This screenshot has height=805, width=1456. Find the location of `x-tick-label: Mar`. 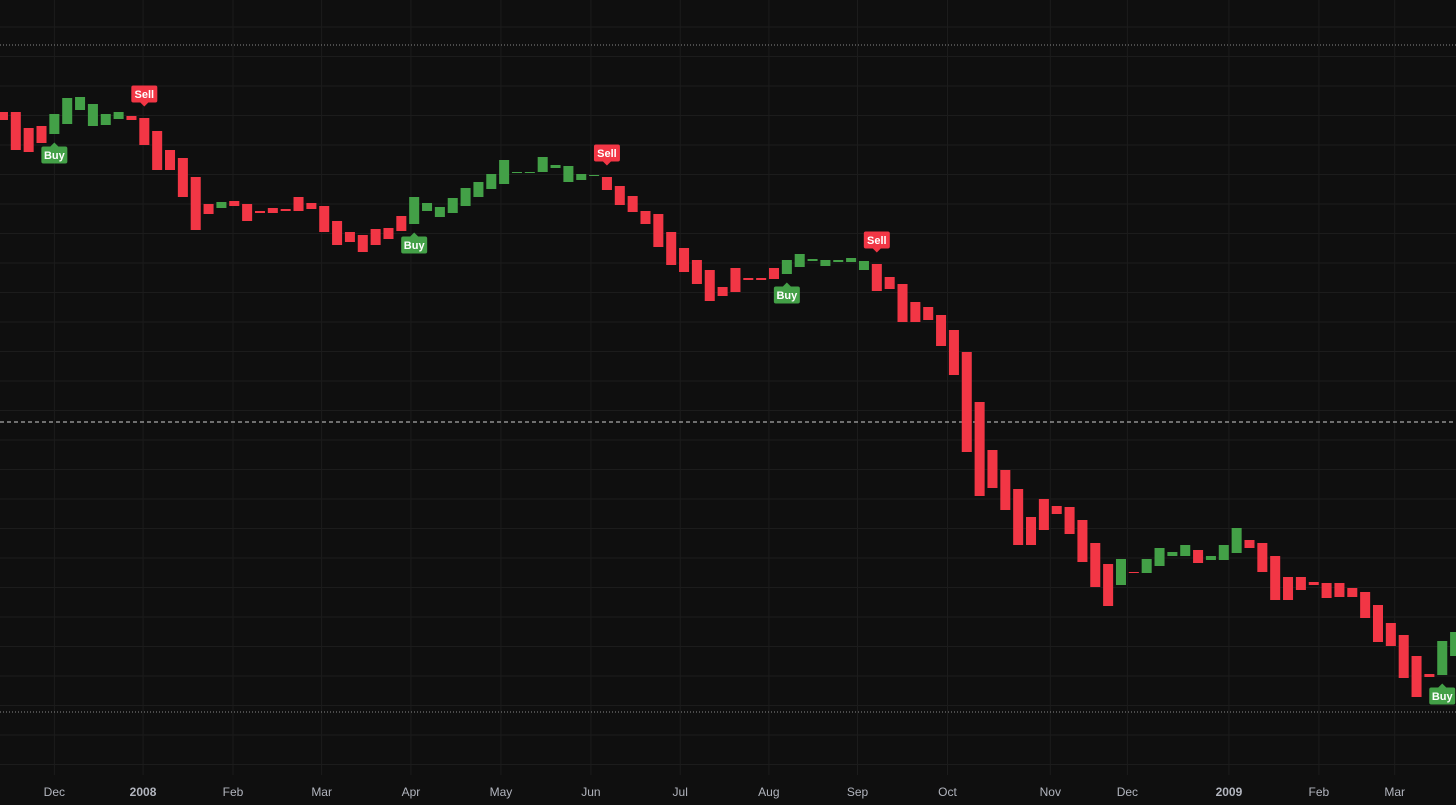

x-tick-label: Mar is located at coordinates (1394, 792).